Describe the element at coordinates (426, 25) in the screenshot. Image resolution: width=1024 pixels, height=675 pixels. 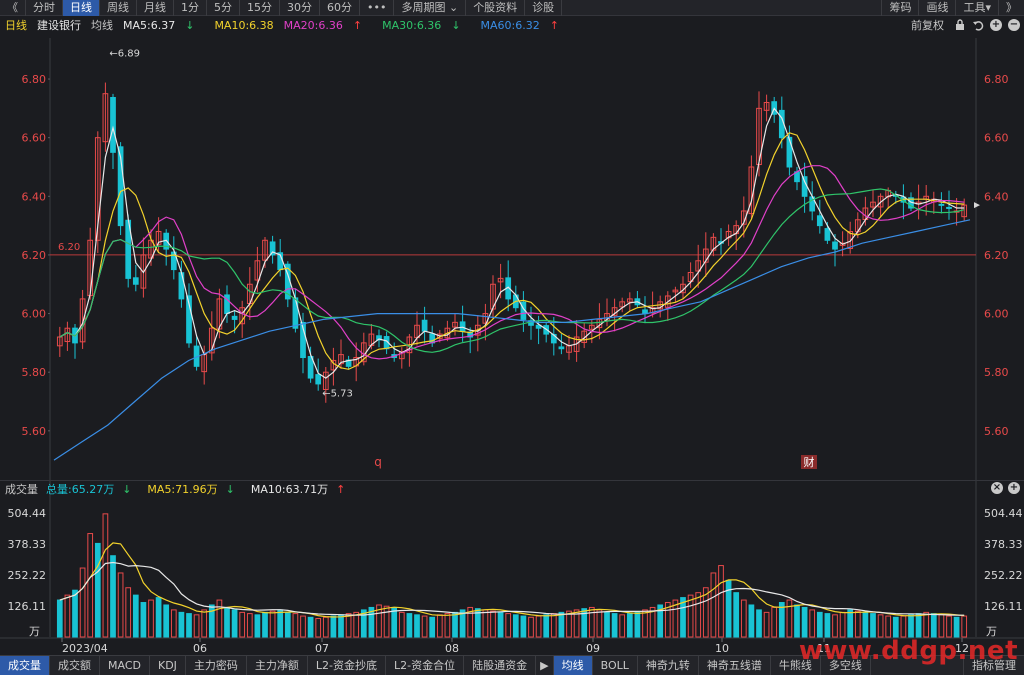
I see `ma30-readout: MA30:6.36 ↓` at that location.